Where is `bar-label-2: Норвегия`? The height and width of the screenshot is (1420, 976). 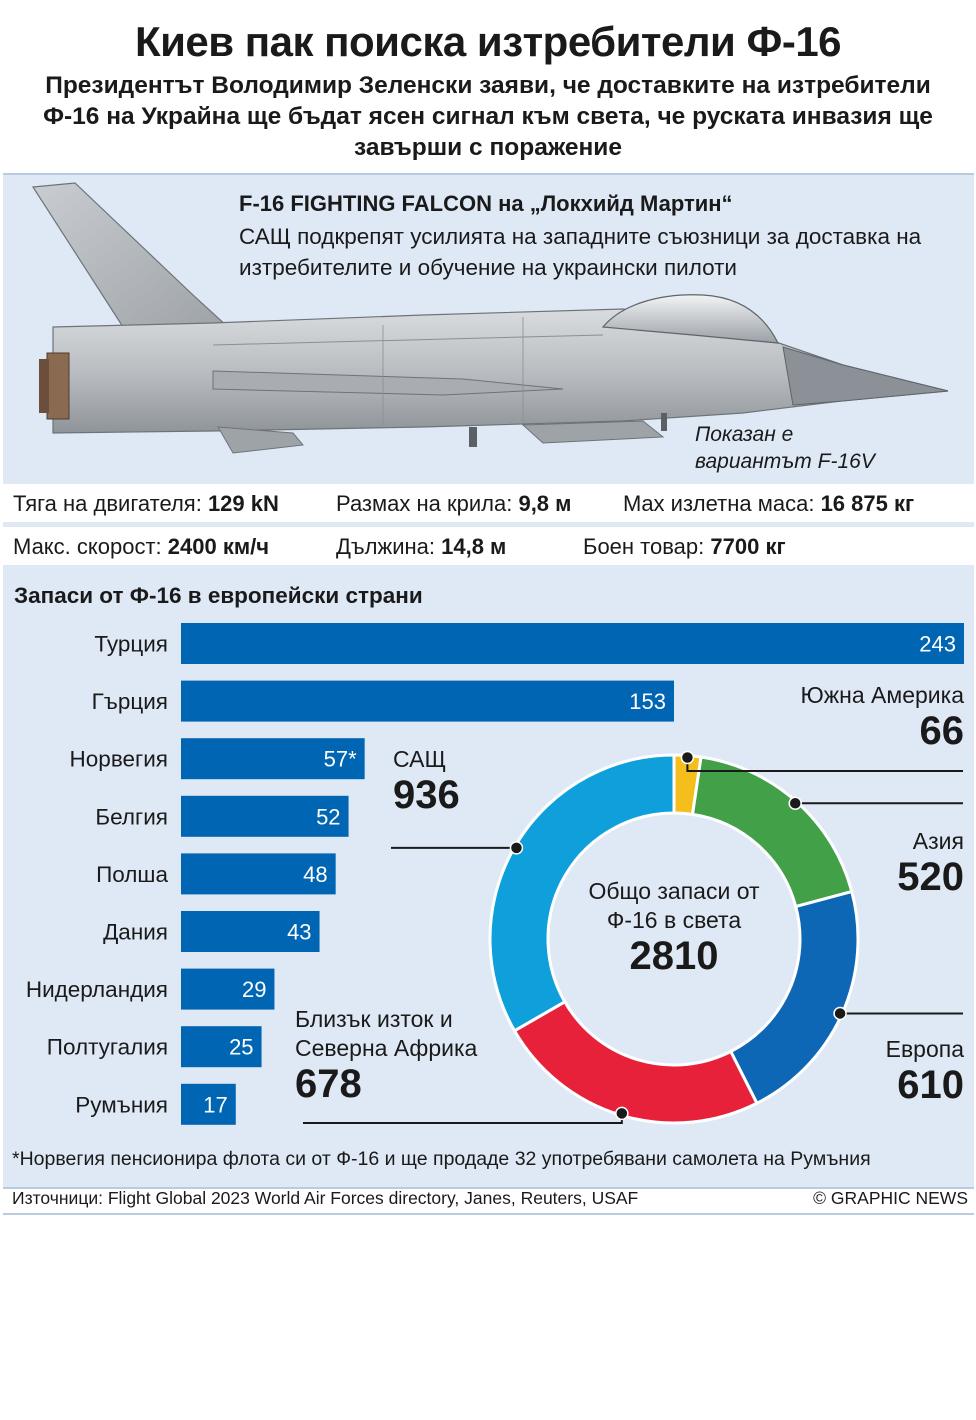 bar-label-2: Норвегия is located at coordinates (119, 759).